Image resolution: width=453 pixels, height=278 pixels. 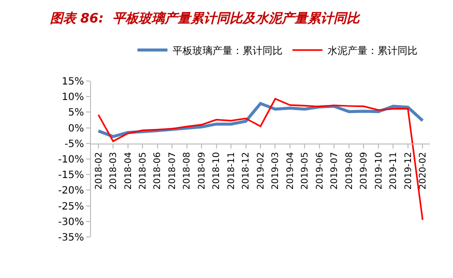 What do you see at coordinates (129, 171) in the screenshot?
I see `x-tick-label: 2018-04` at bounding box center [129, 171].